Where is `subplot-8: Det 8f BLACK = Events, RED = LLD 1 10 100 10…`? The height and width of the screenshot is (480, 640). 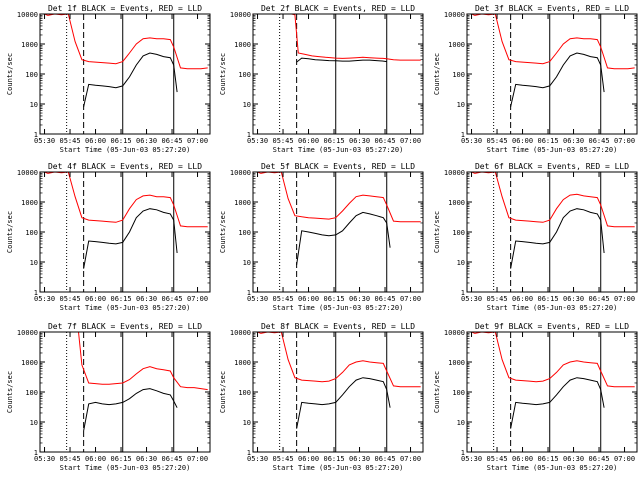
subplot-8: Det 8f BLACK = Events, RED = LLD 1 10 100 10… is located at coordinates (321, 397).